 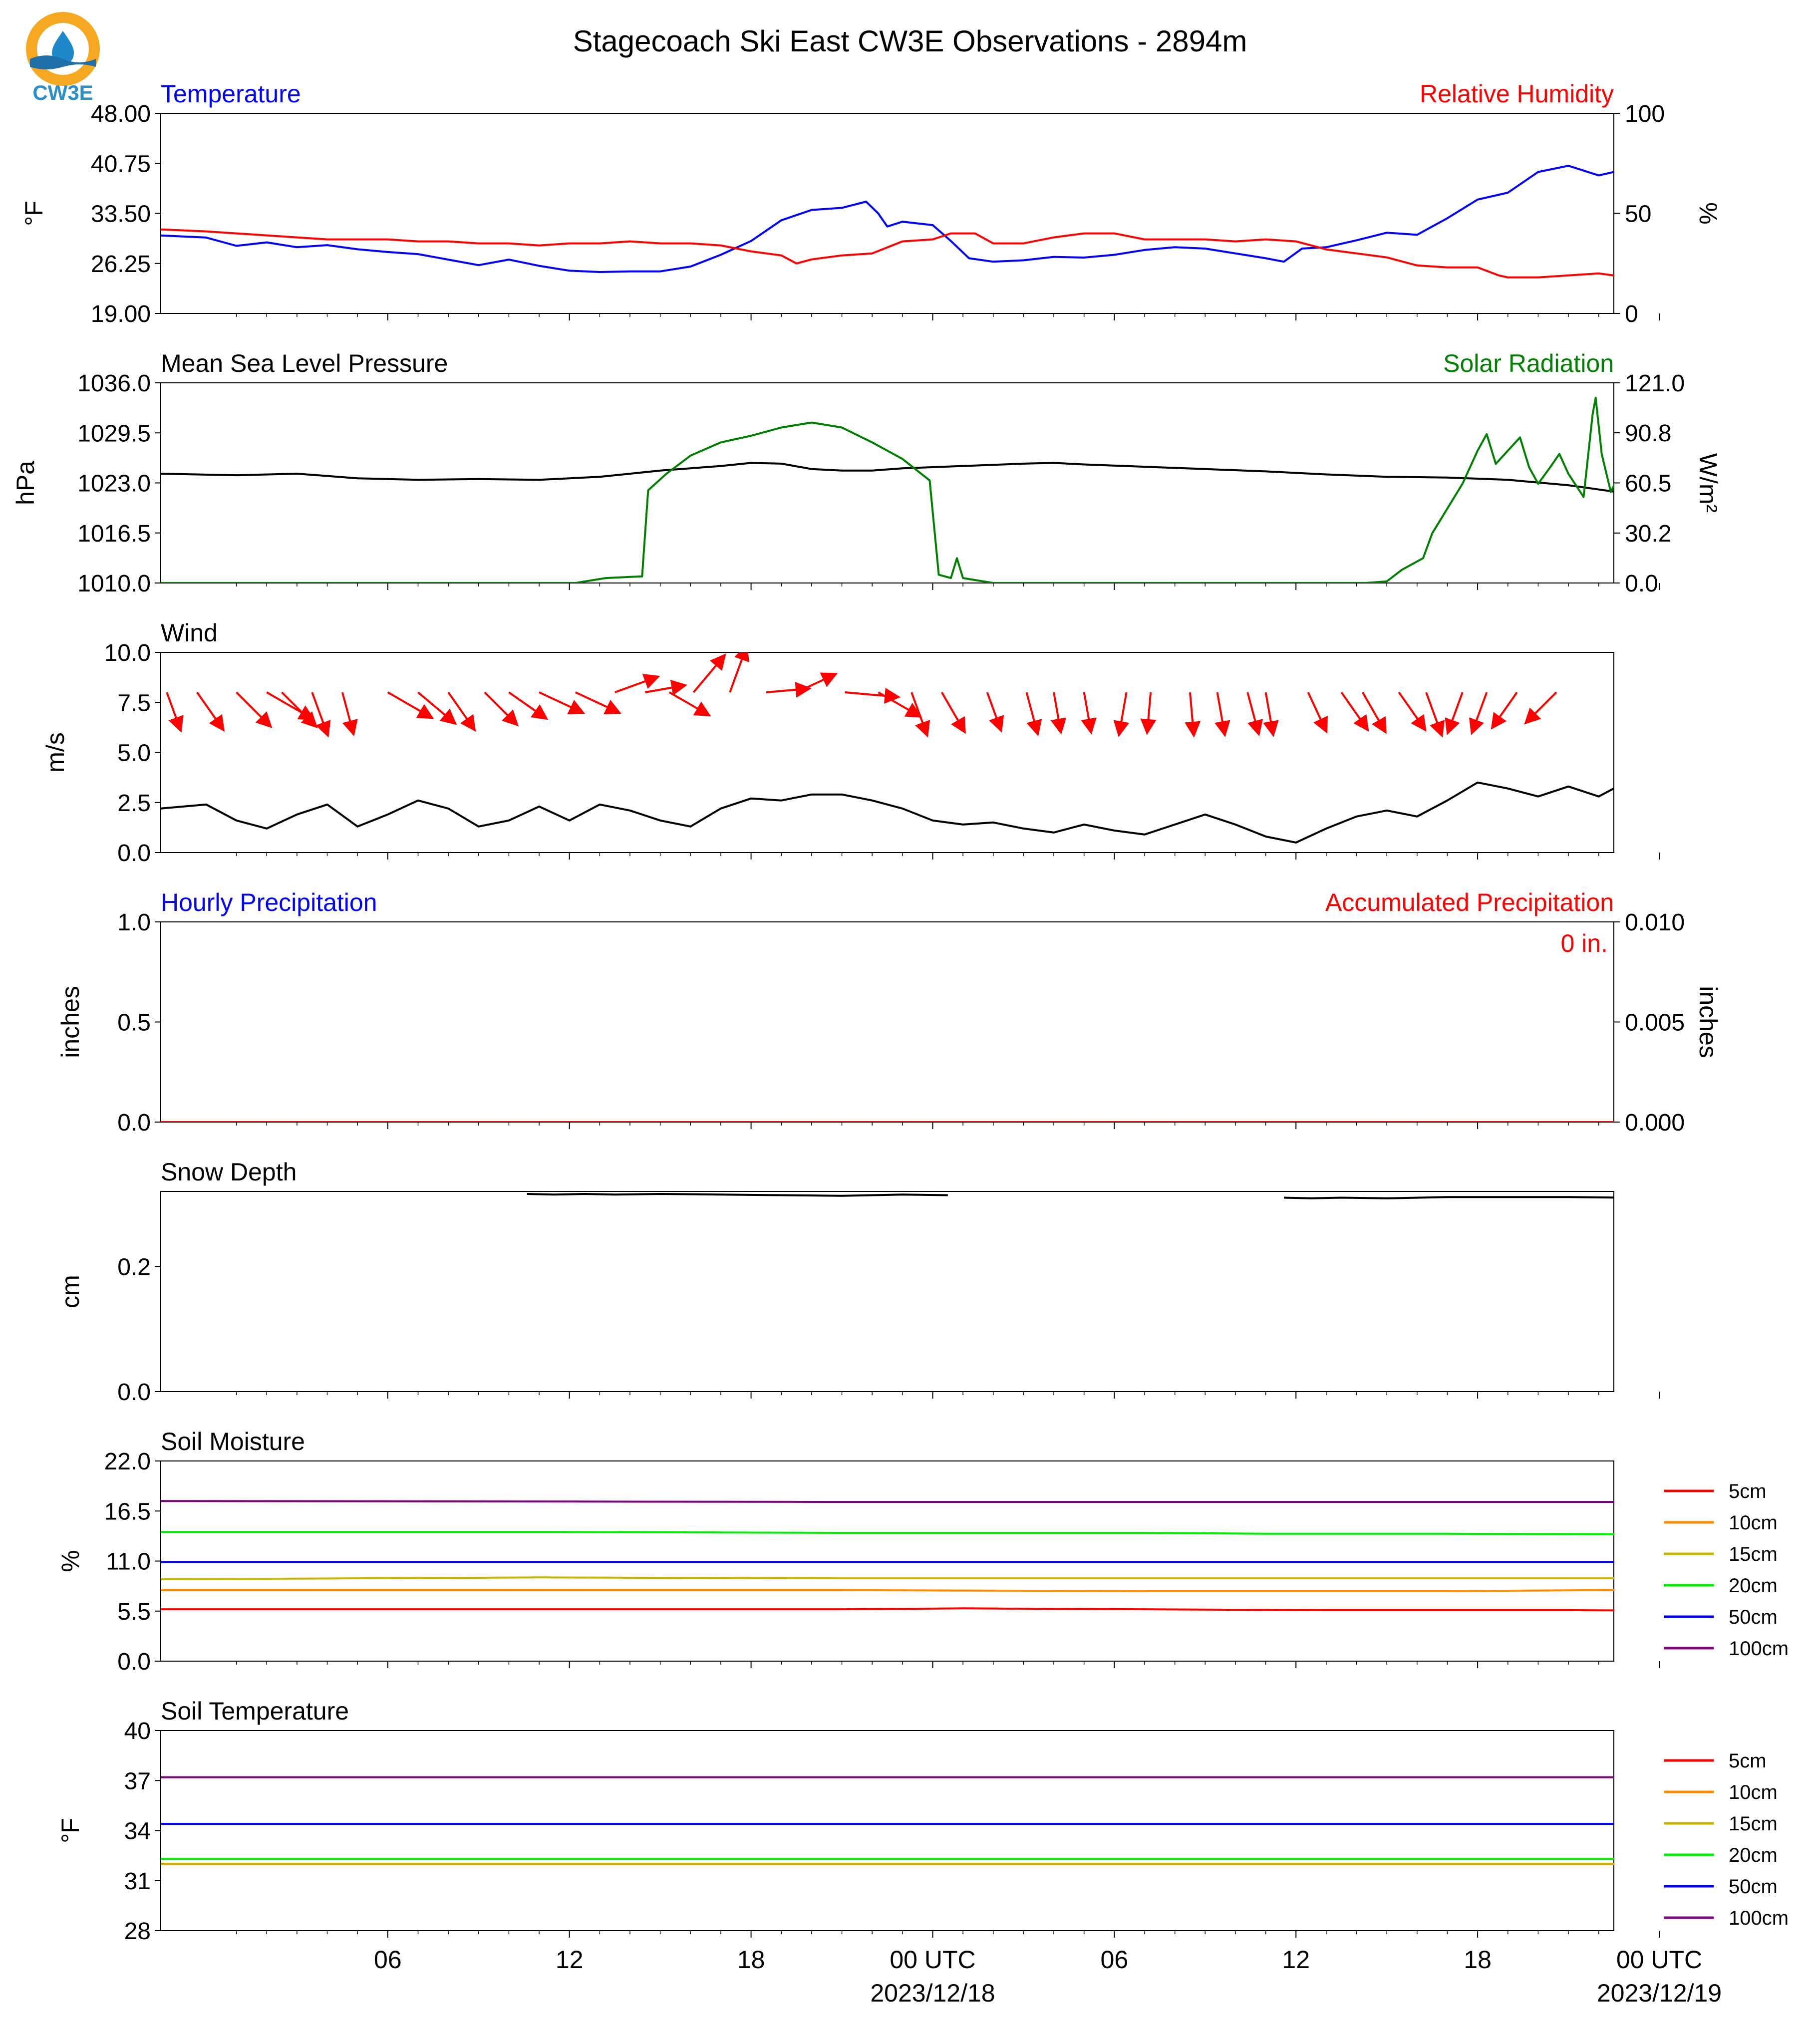 What do you see at coordinates (1641, 584) in the screenshot?
I see `pres-right-ytick-label: 0.0` at bounding box center [1641, 584].